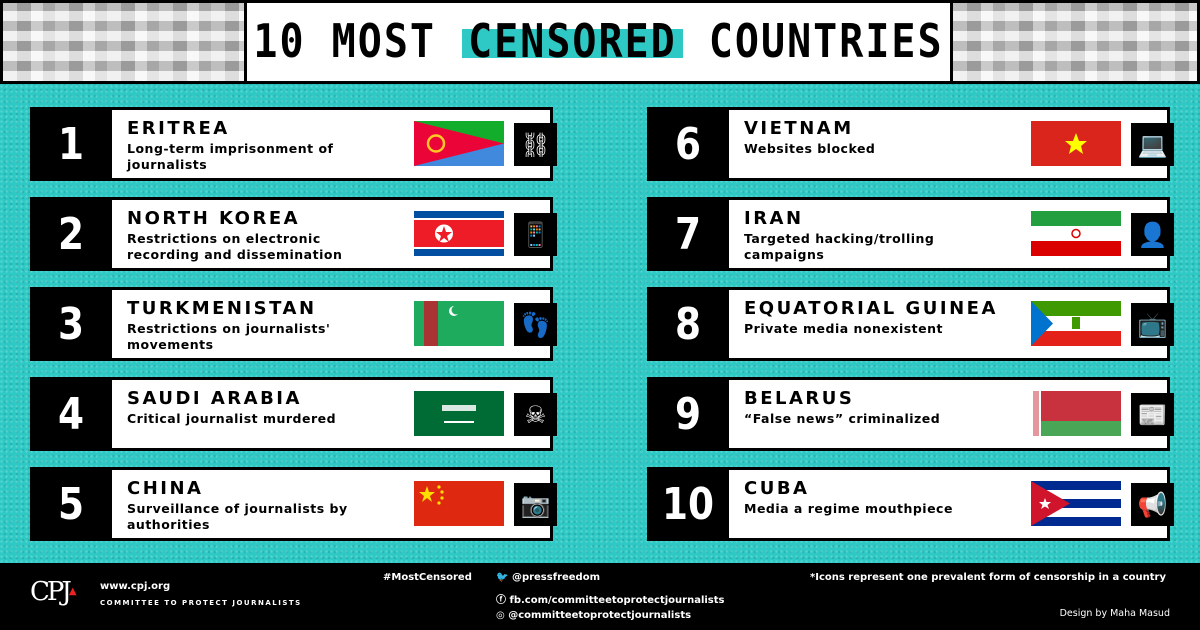  Describe the element at coordinates (842, 418) in the screenshot. I see `censorship-description: “False news” criminalized` at that location.